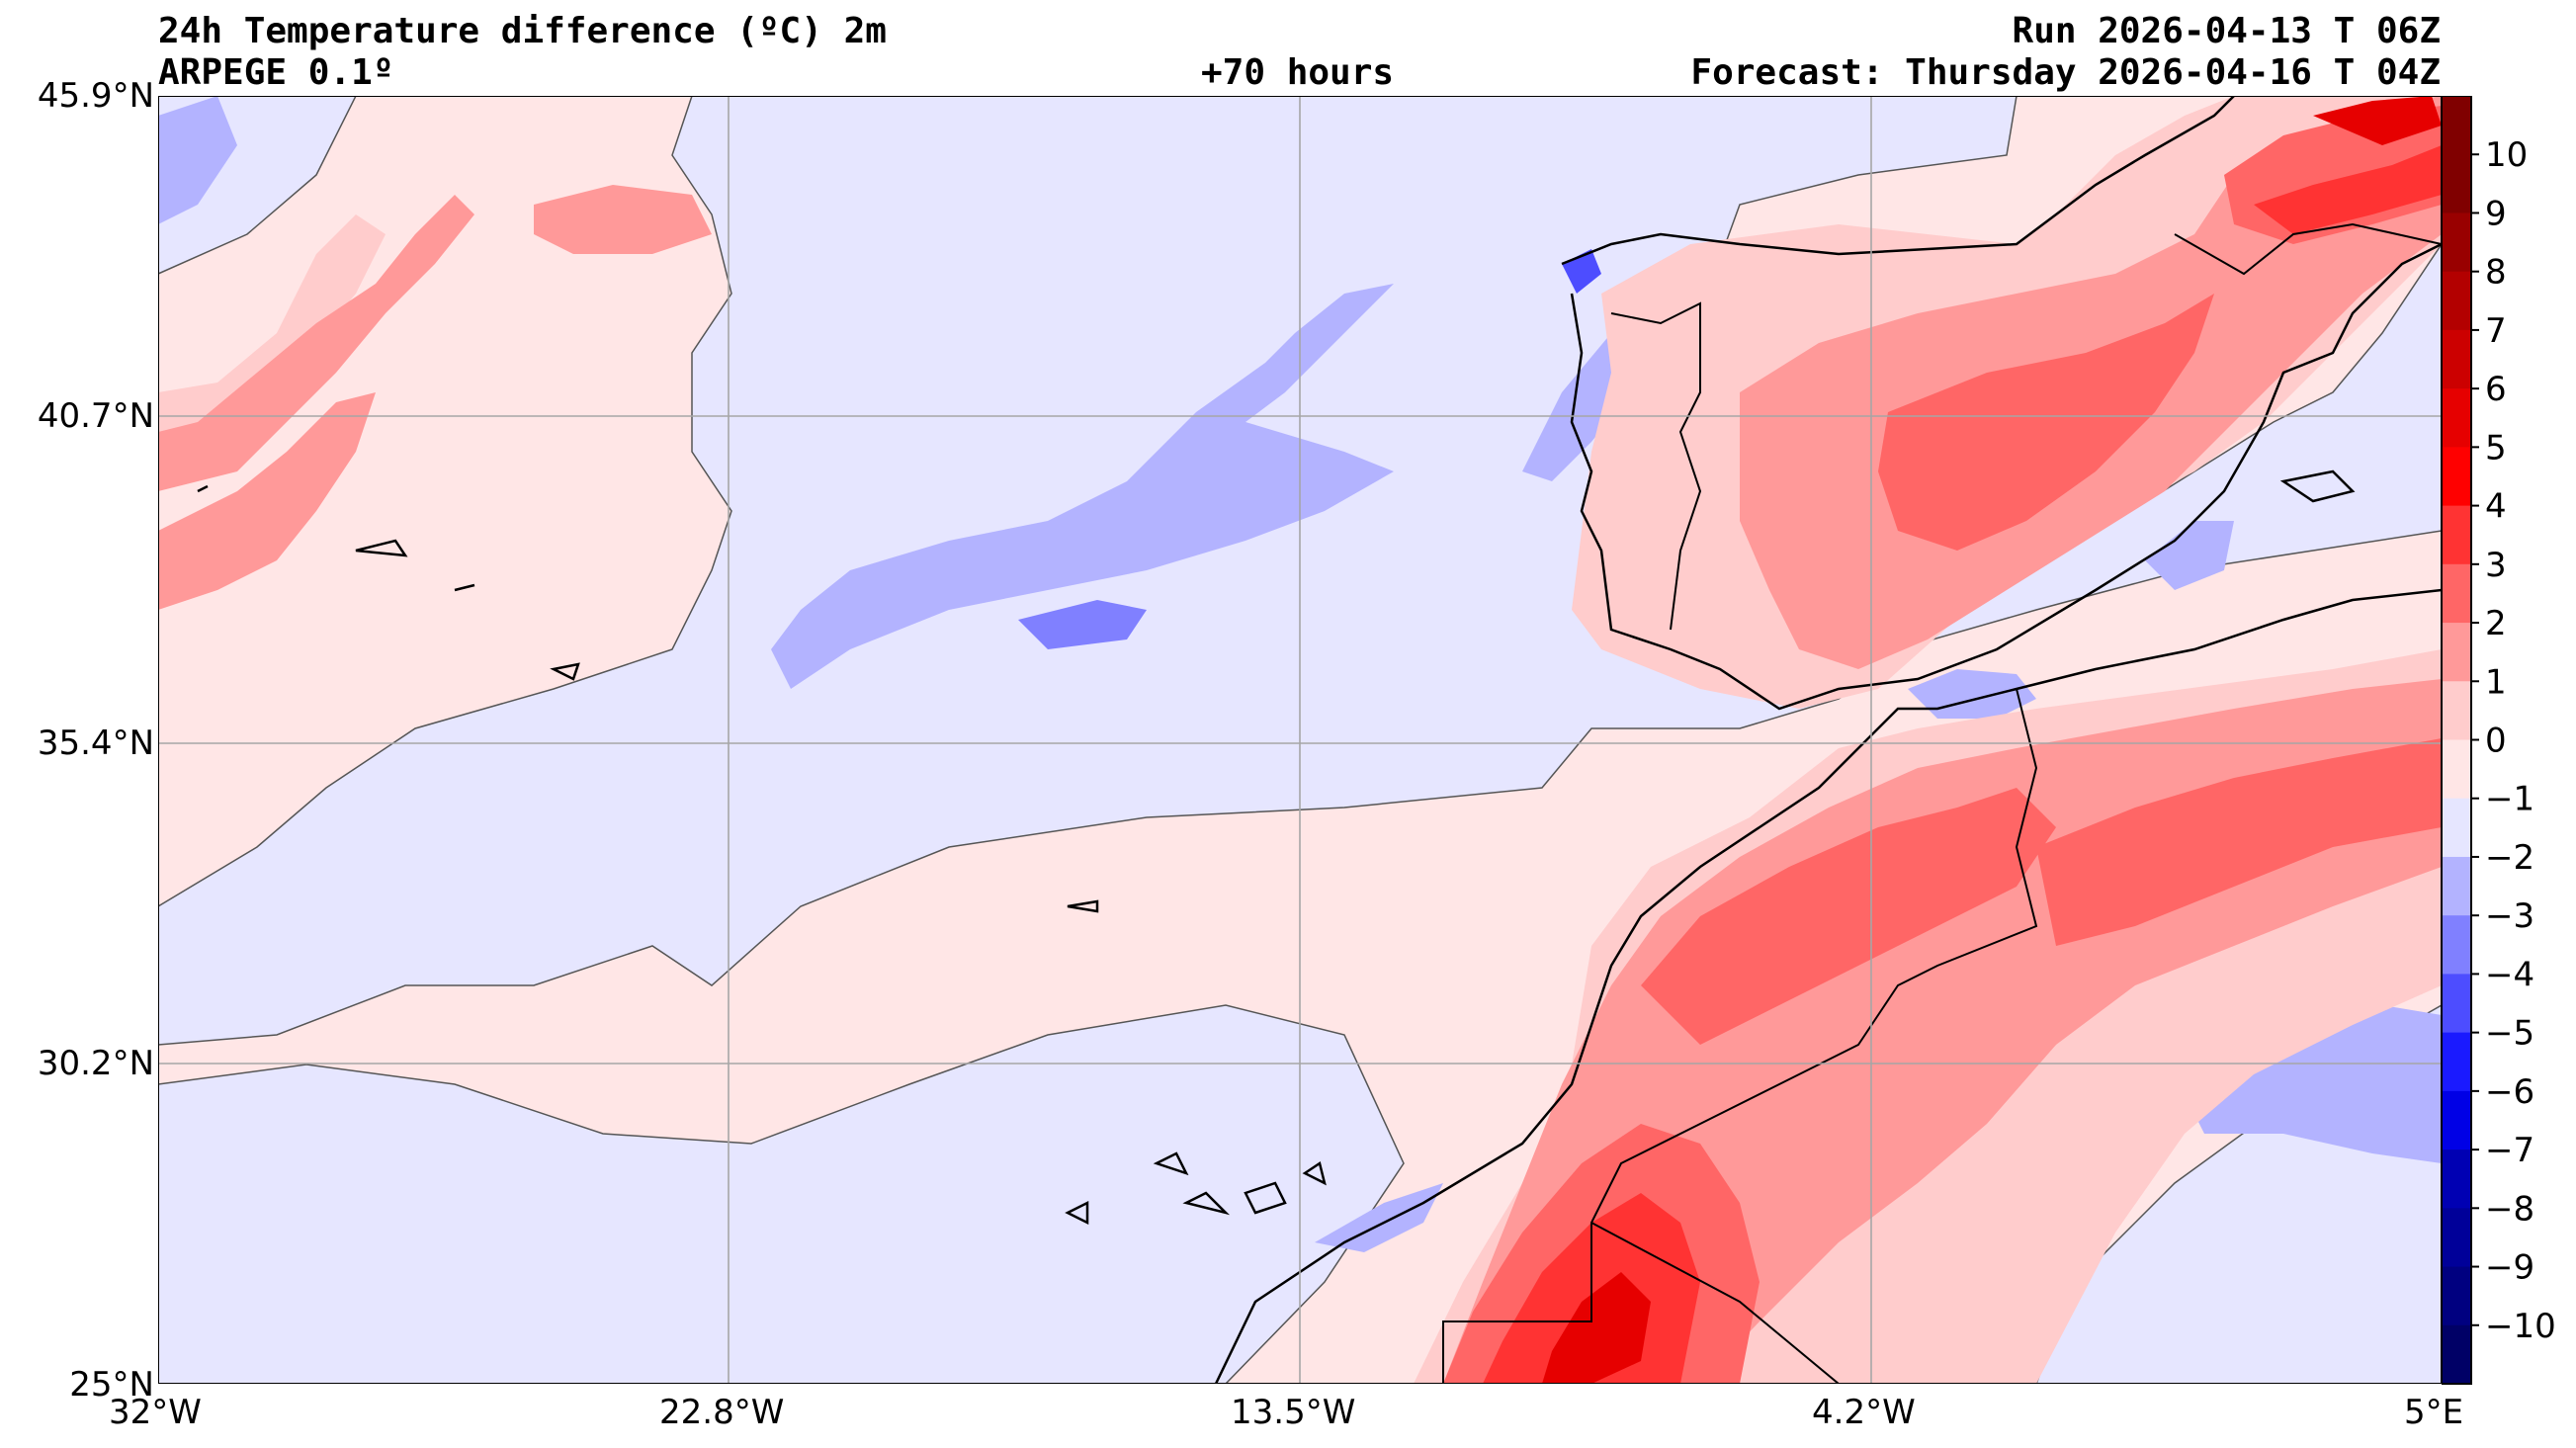  Describe the element at coordinates (388, 582) in the screenshot. I see `coast-azores` at that location.